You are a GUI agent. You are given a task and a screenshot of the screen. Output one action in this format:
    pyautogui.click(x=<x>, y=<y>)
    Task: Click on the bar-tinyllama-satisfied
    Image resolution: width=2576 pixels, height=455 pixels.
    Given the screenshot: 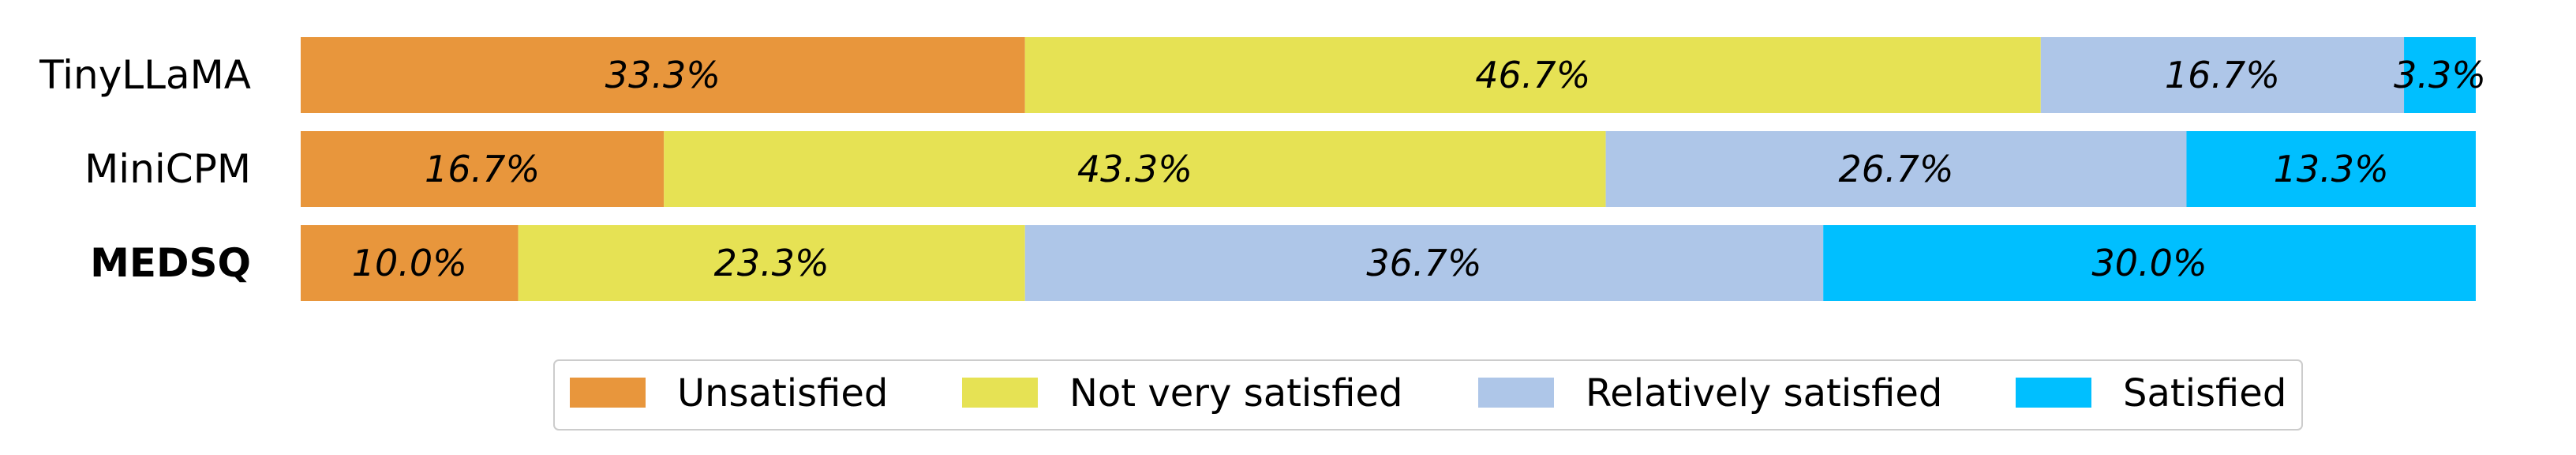 What is the action you would take?
    pyautogui.click(x=2440, y=75)
    